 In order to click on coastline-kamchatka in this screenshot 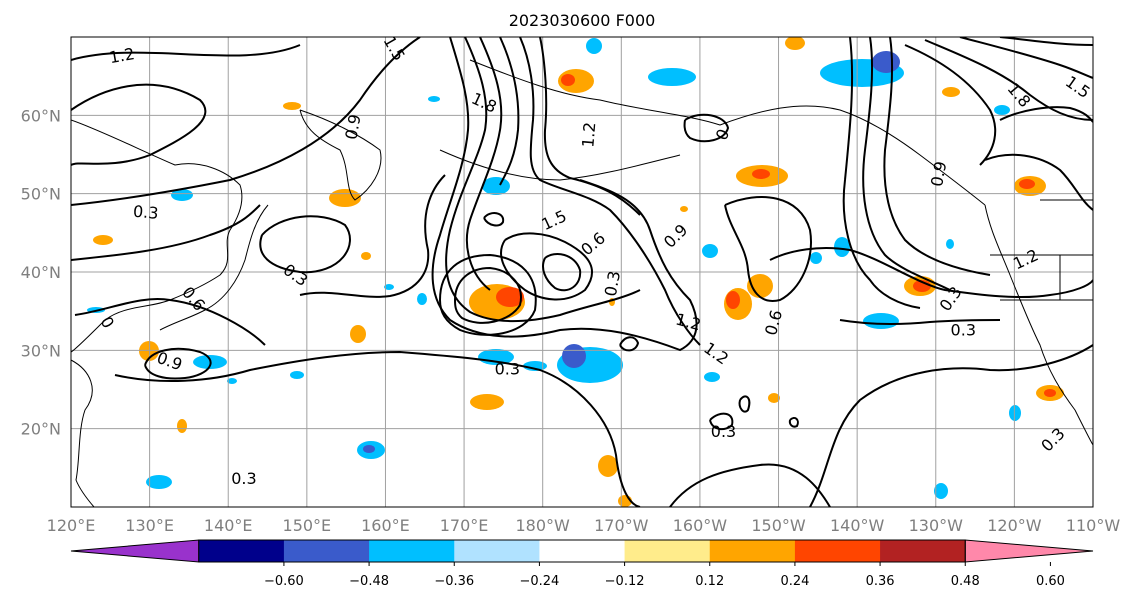, I will do `click(340, 155)`.